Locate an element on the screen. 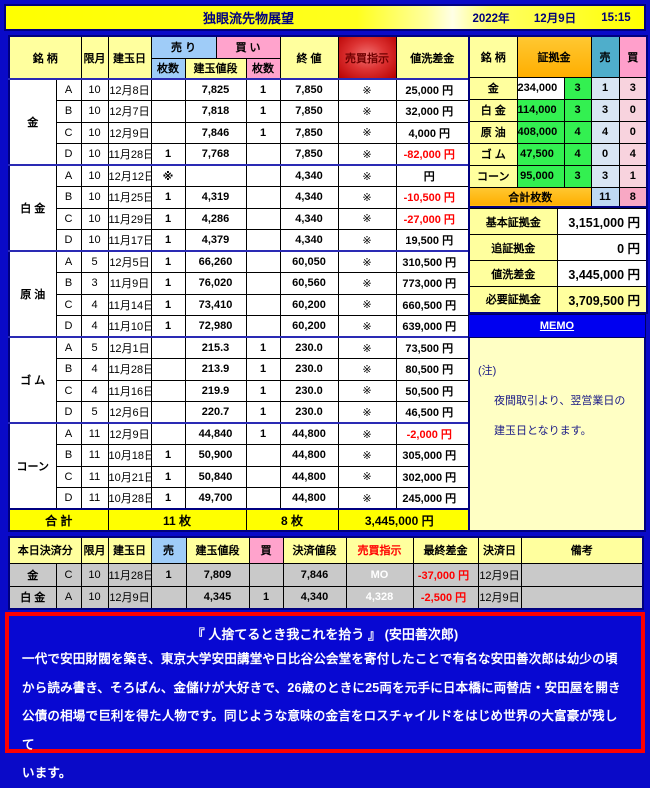 The image size is (650, 788). margin-commodity-name: 白 金 is located at coordinates (493, 110).